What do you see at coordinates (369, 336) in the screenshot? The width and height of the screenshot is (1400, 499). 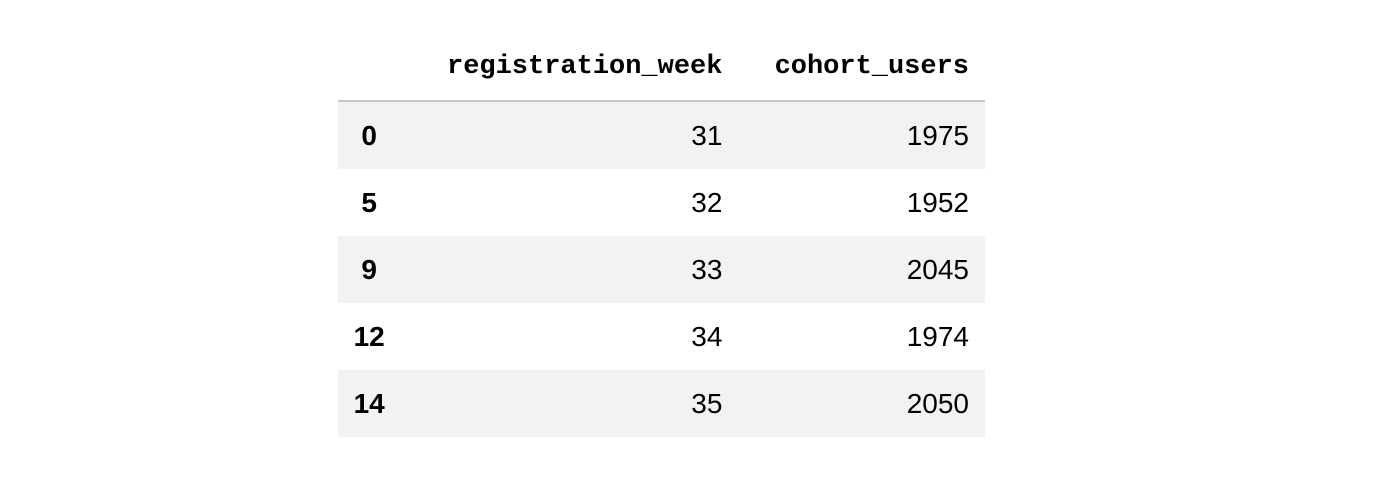 I see `row-index: 12` at bounding box center [369, 336].